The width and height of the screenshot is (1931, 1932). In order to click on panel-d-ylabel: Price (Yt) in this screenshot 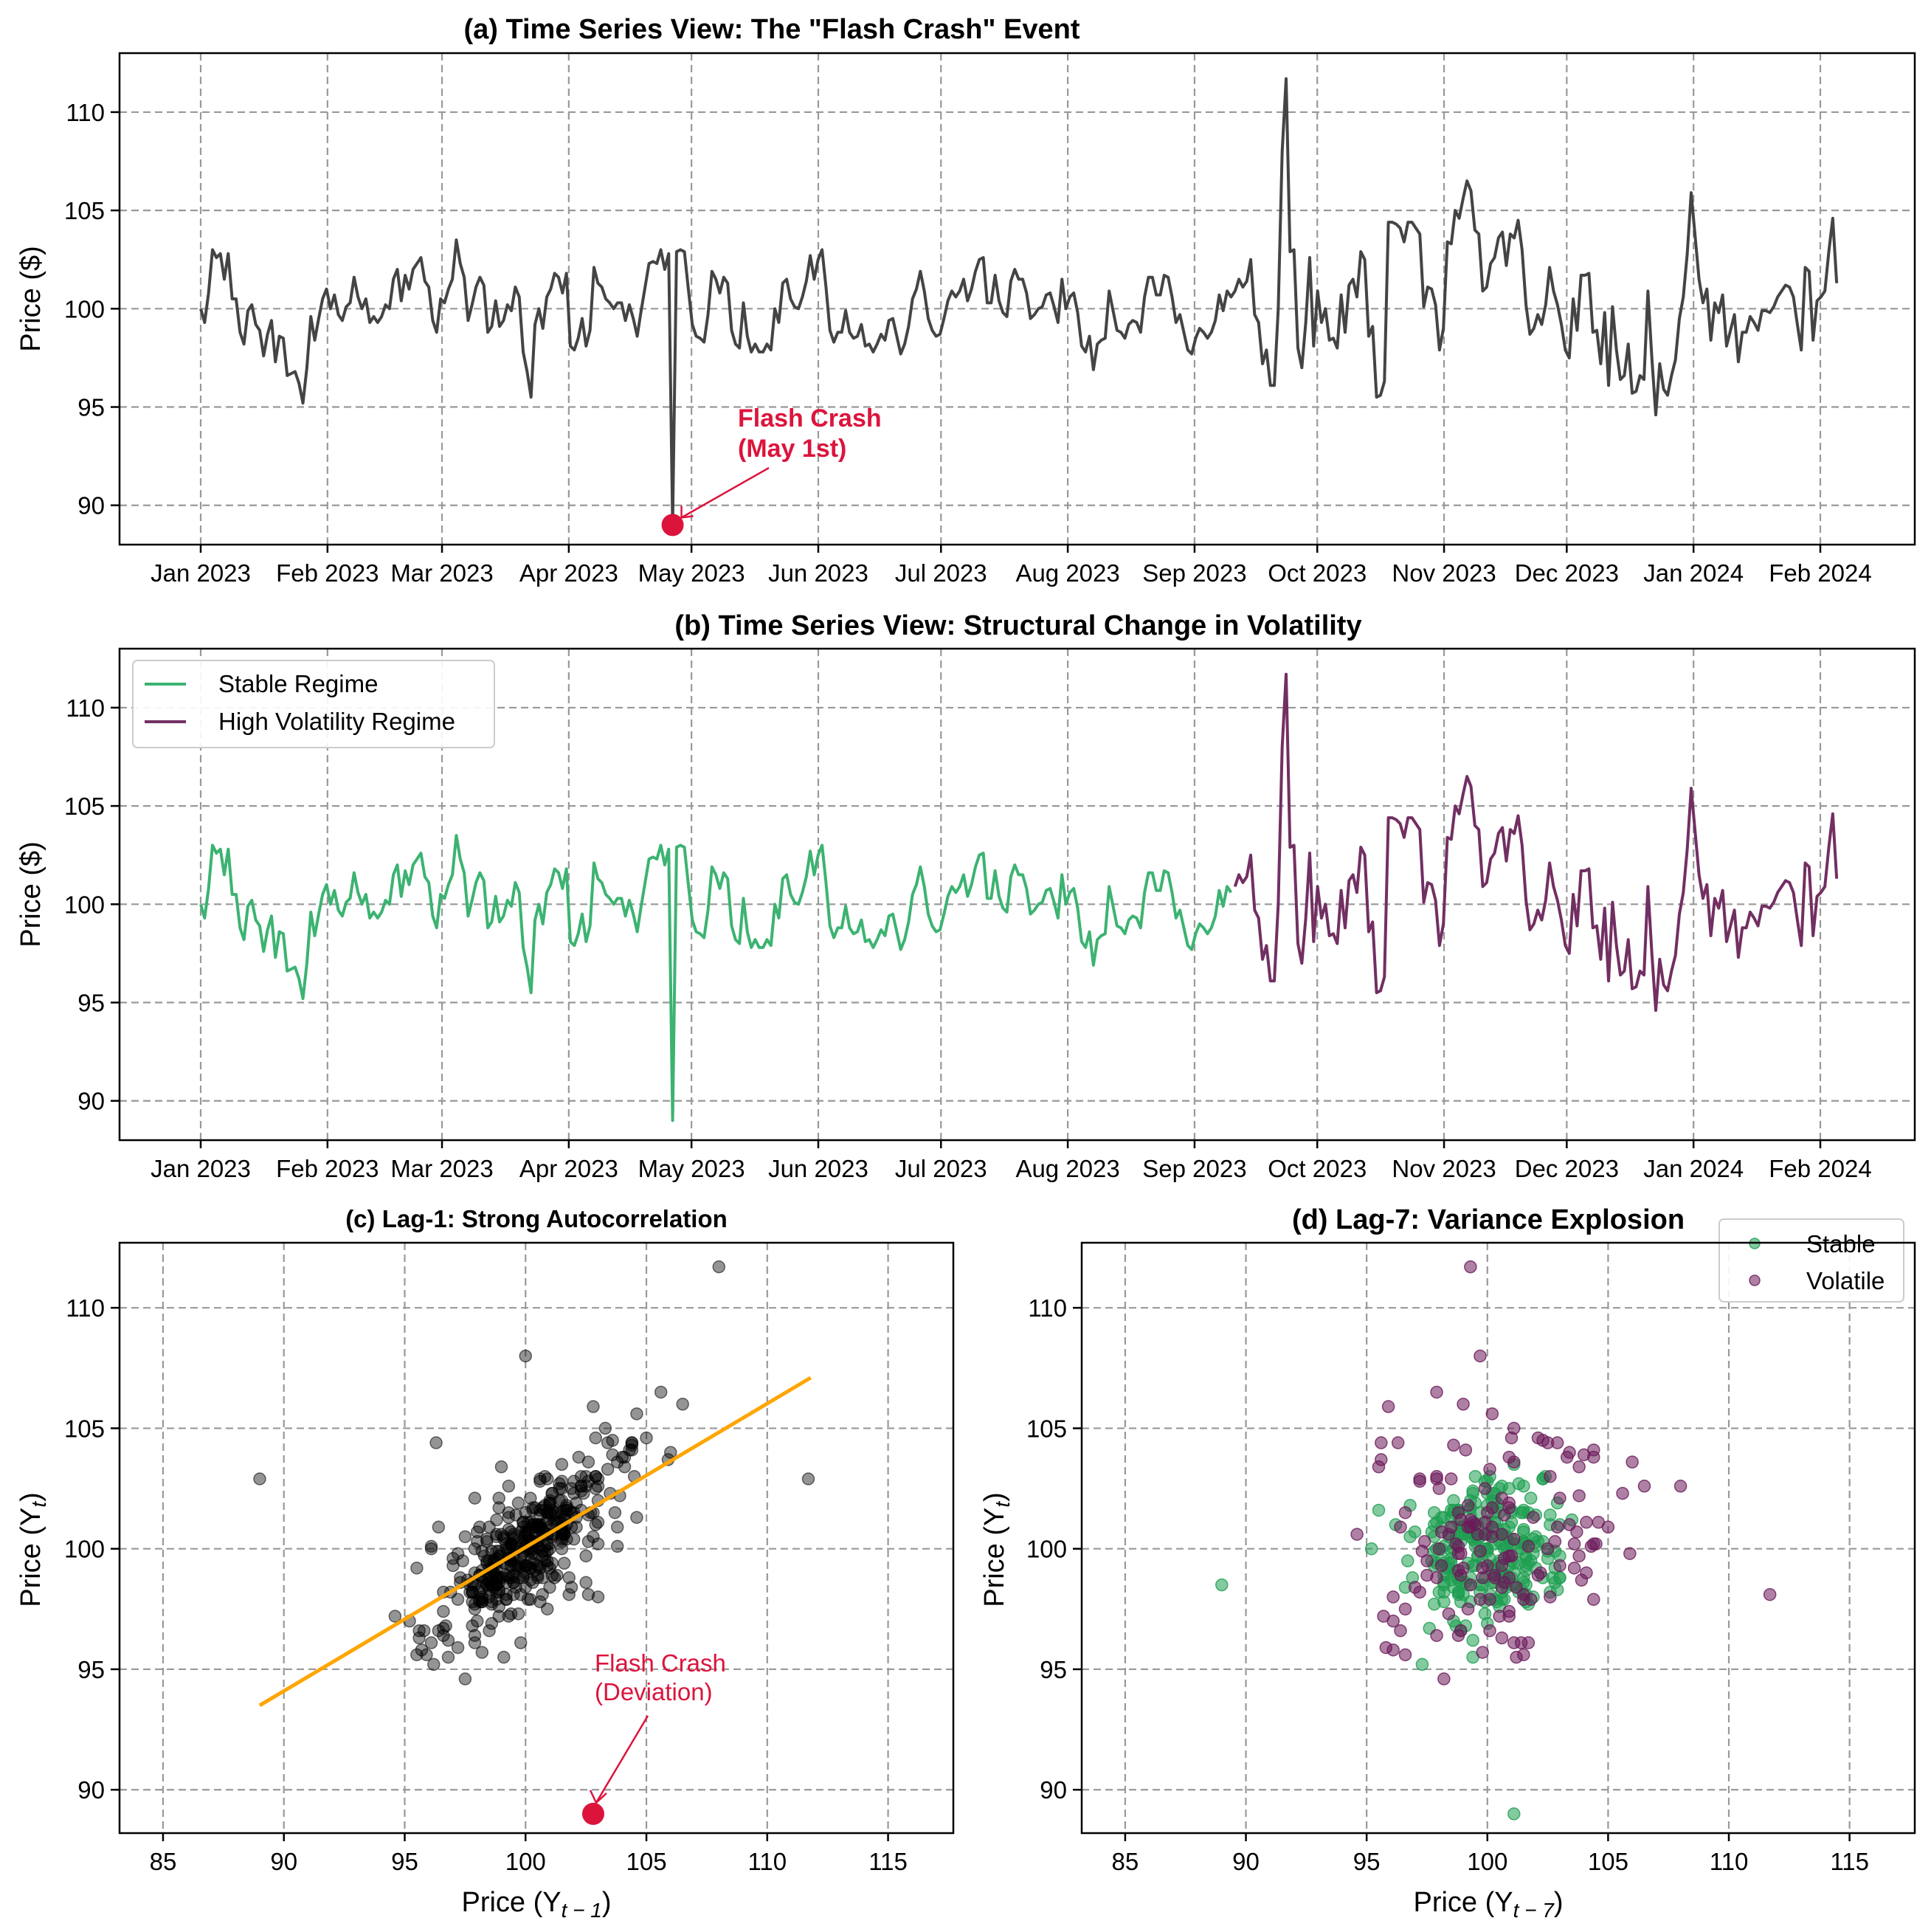, I will do `click(996, 1549)`.